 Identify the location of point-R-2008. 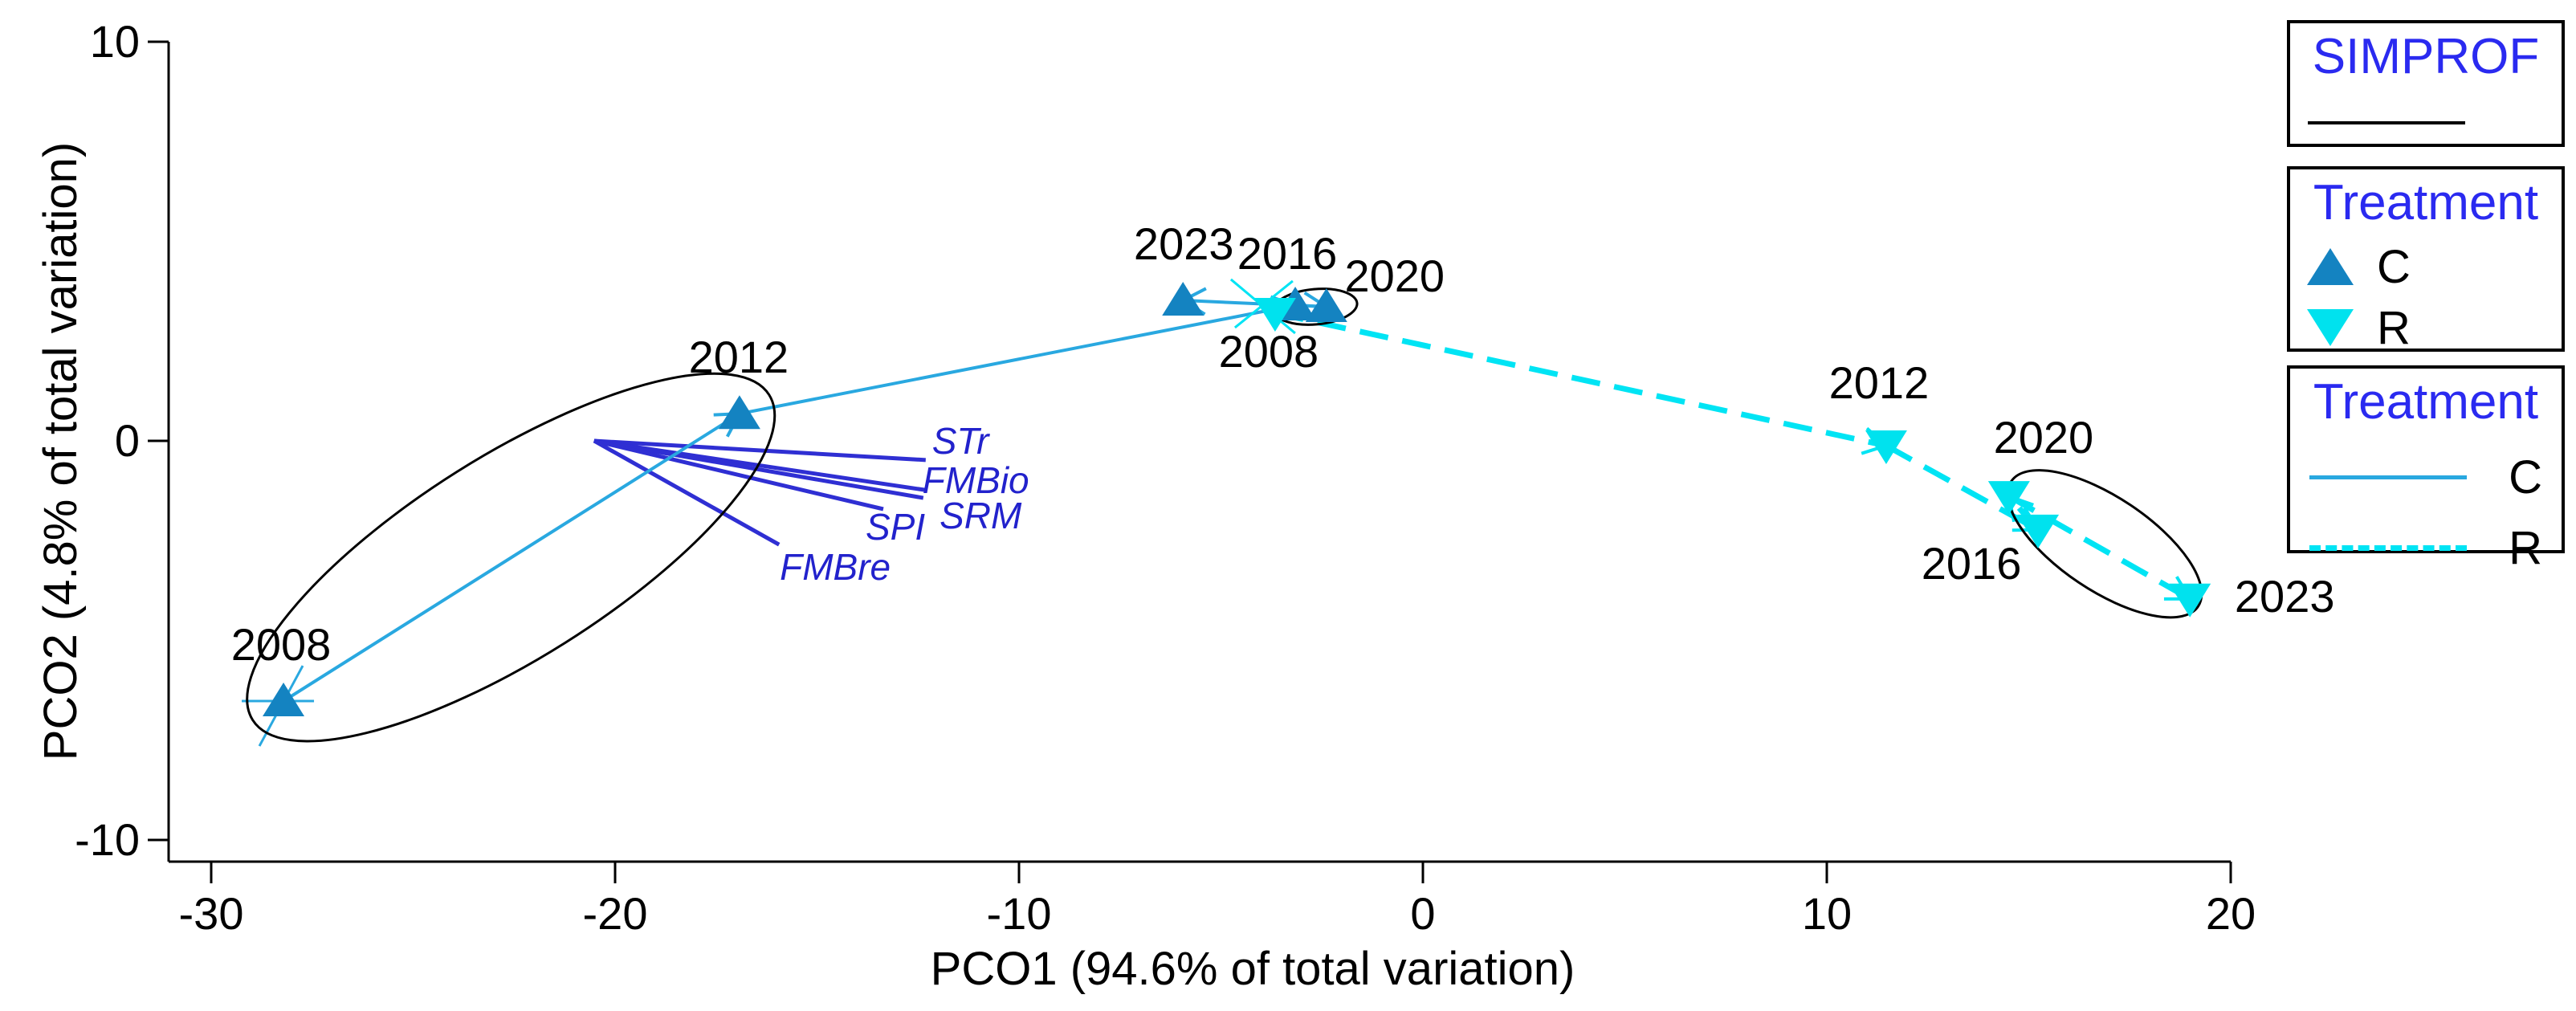
(1274, 314).